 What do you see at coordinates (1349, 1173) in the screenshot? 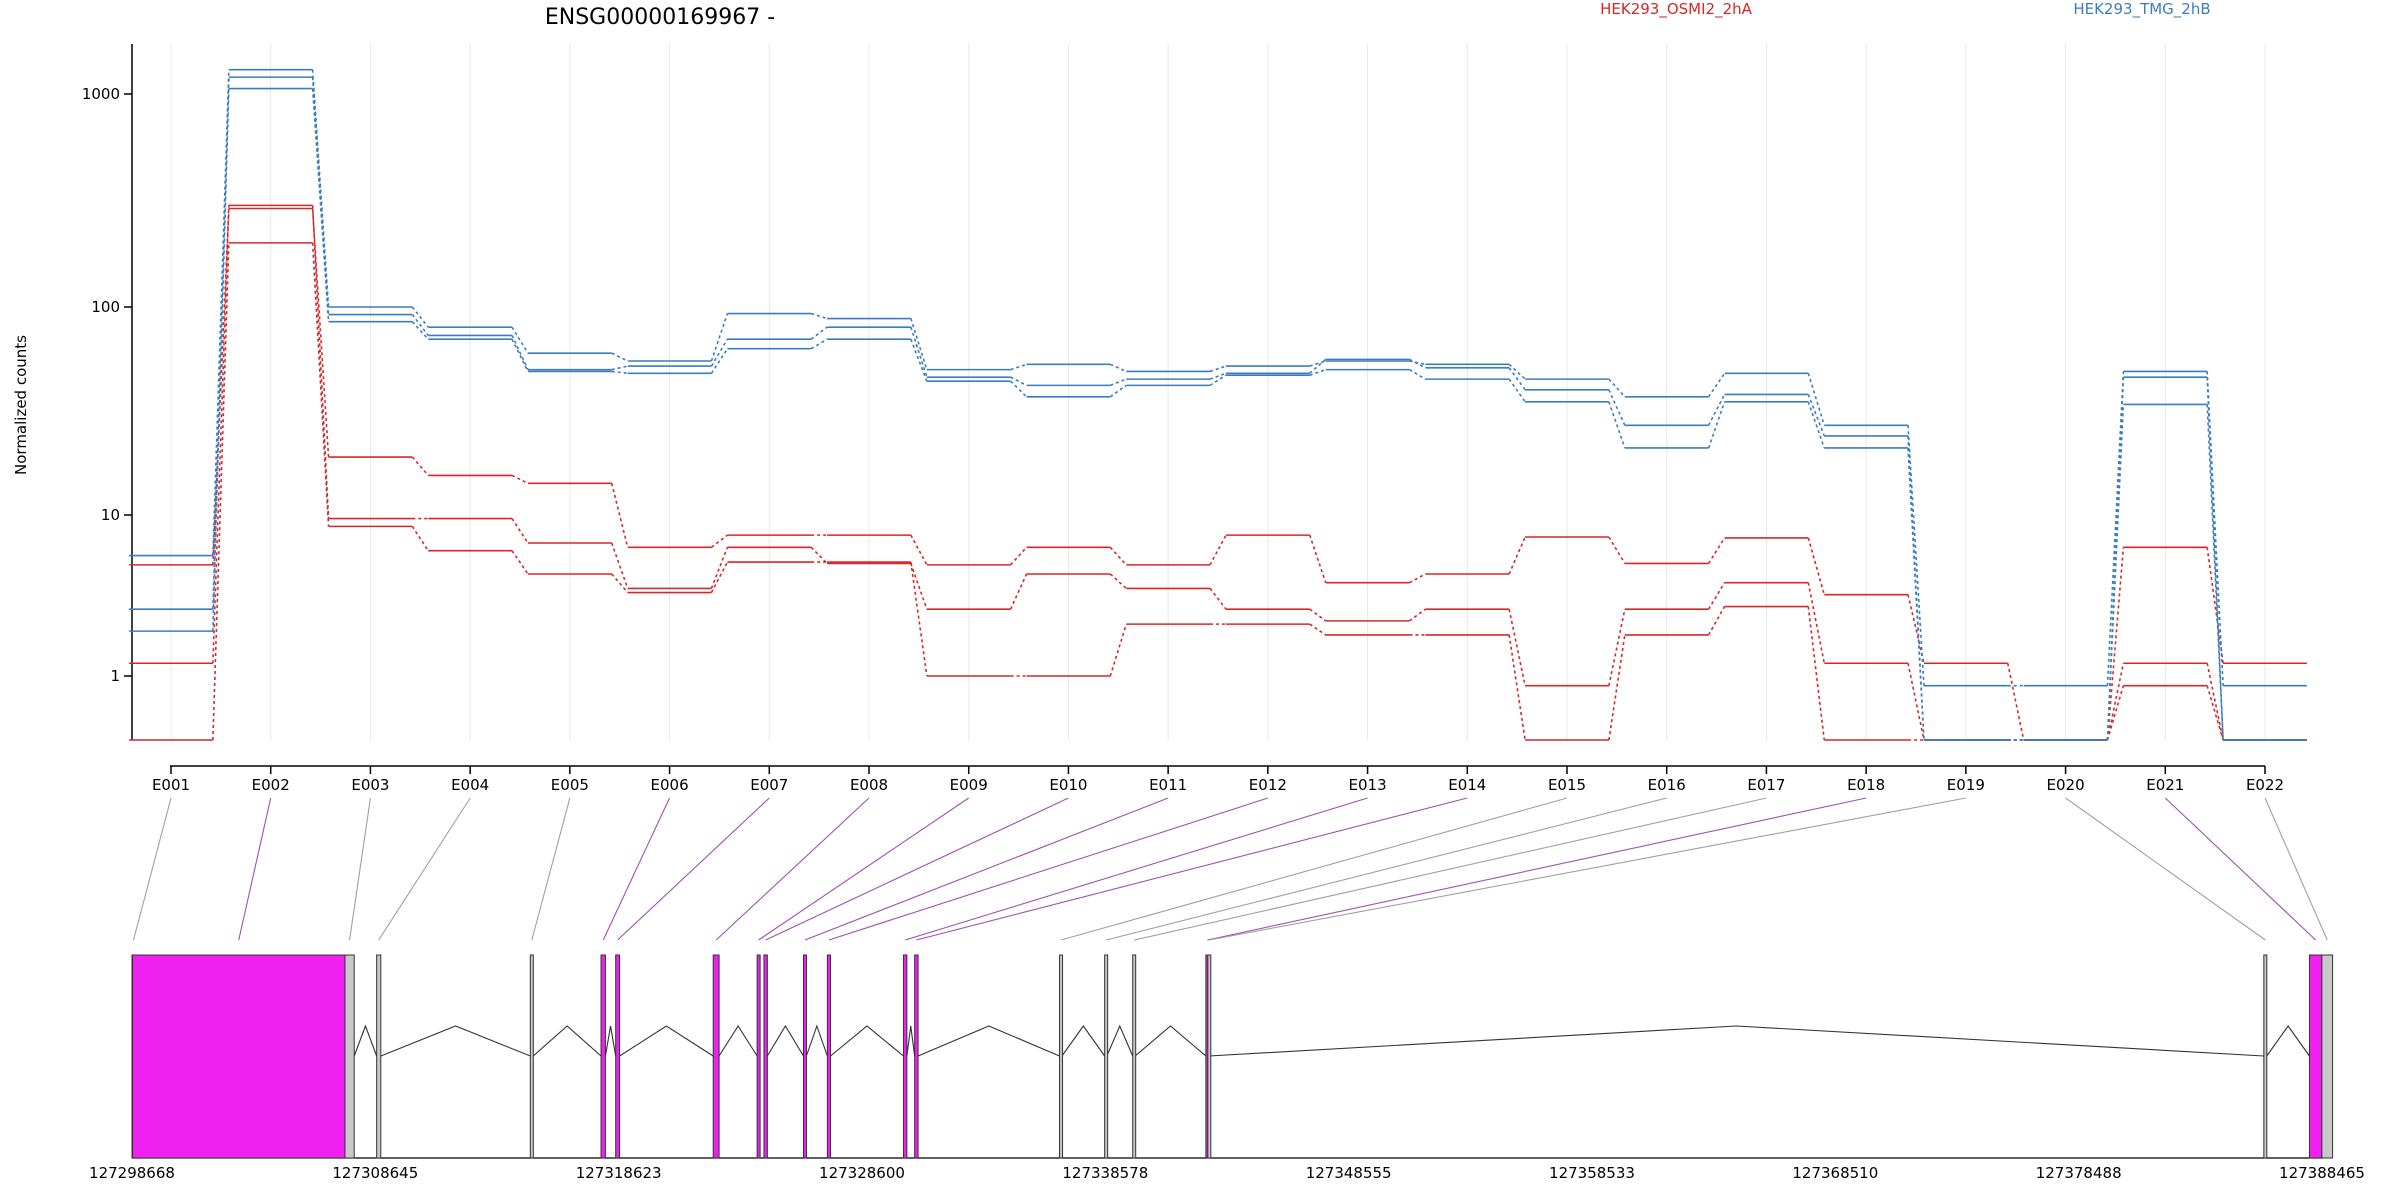
I see `coord-label-6: 127348555` at bounding box center [1349, 1173].